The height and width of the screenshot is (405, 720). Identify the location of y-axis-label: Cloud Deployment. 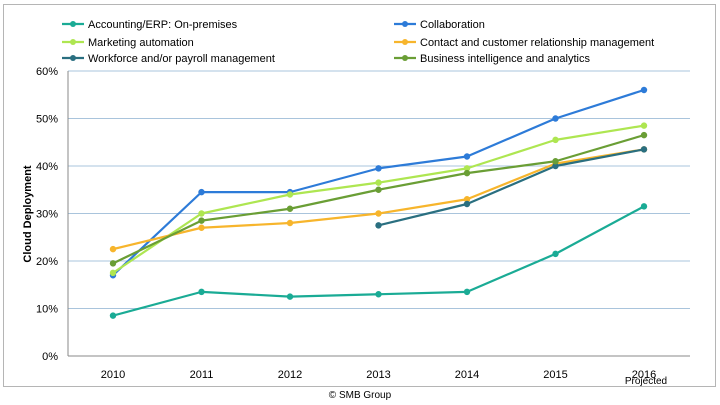
(28, 214).